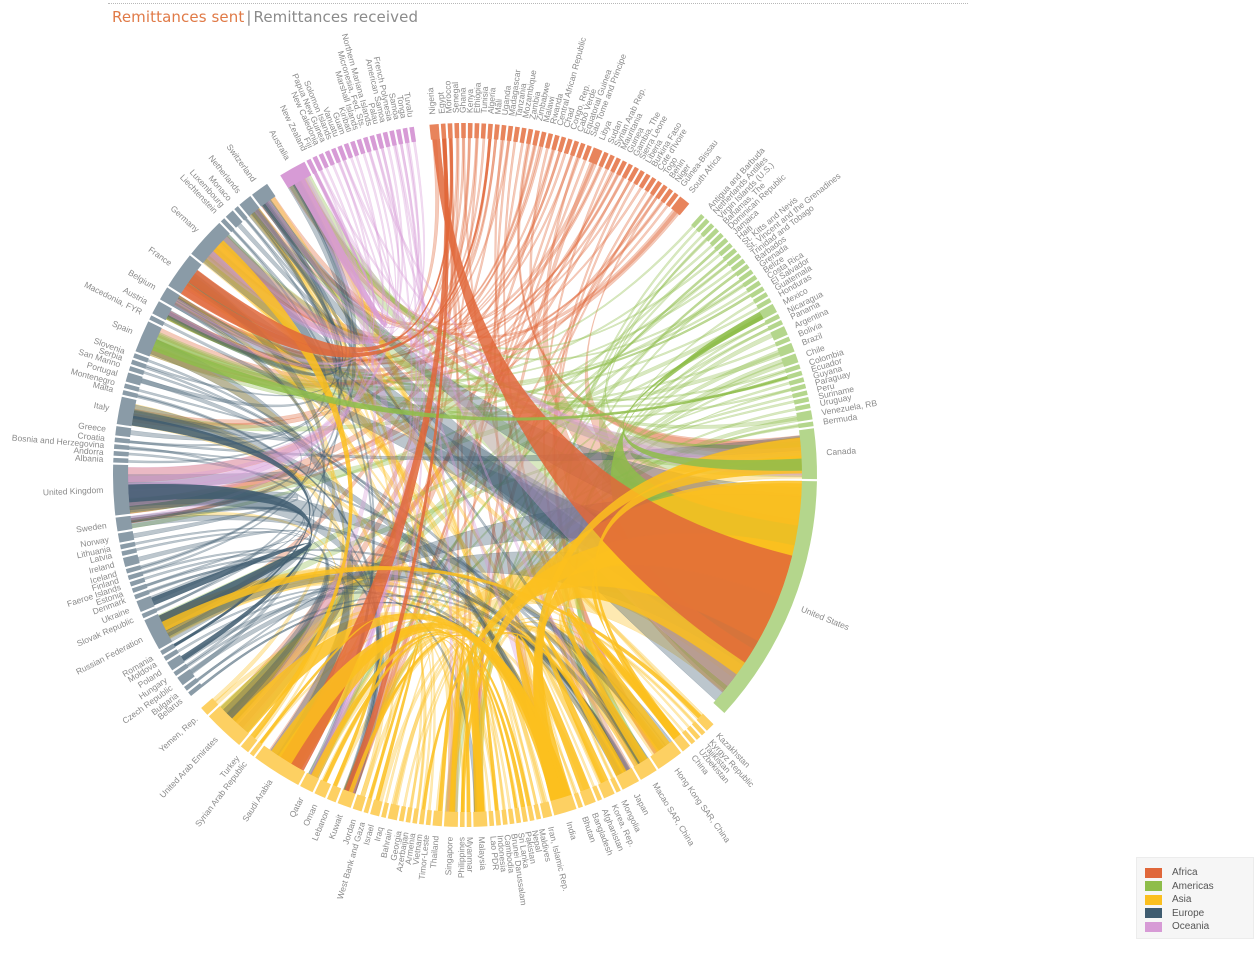 This screenshot has width=1255, height=958. What do you see at coordinates (516, 134) in the screenshot?
I see `arc-tanzania` at bounding box center [516, 134].